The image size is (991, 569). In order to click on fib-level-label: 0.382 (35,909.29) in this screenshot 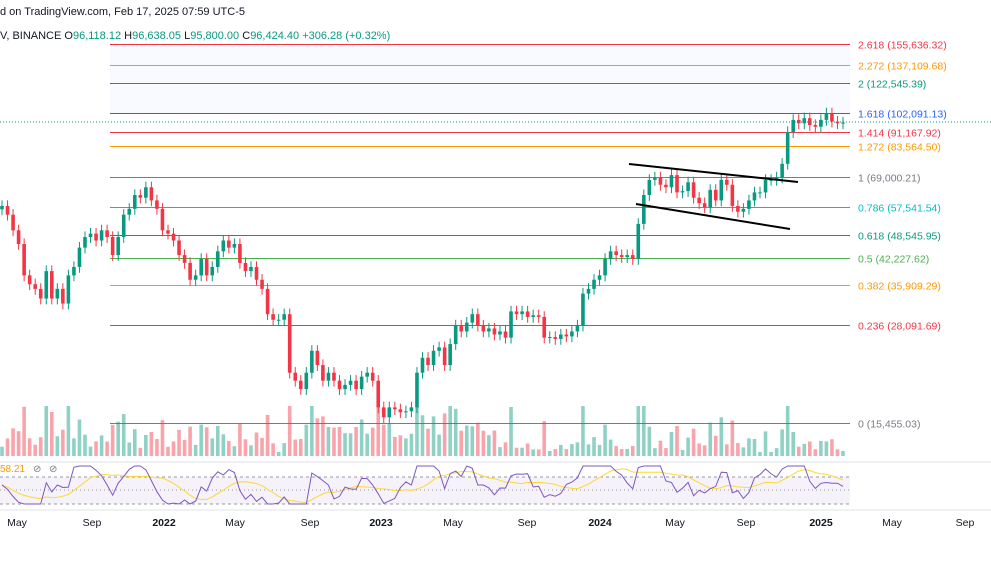, I will do `click(899, 287)`.